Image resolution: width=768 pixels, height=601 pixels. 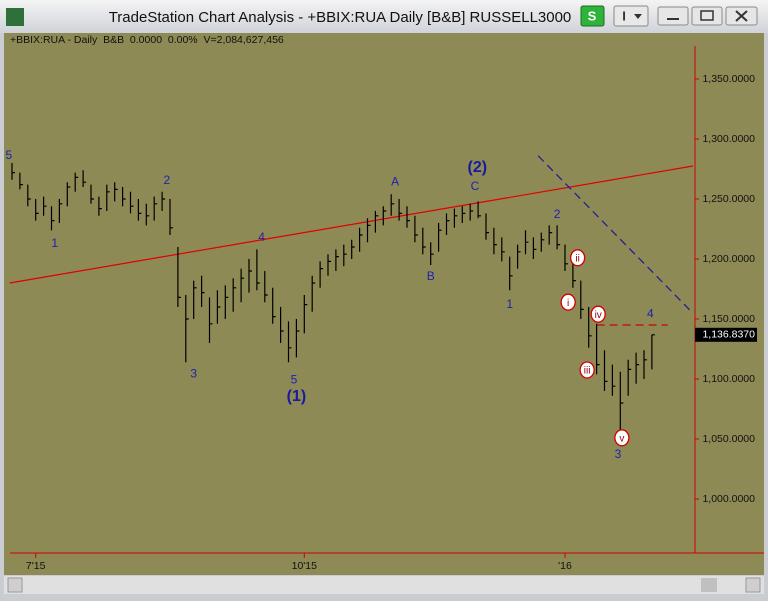 I want to click on i-button, so click(x=631, y=16).